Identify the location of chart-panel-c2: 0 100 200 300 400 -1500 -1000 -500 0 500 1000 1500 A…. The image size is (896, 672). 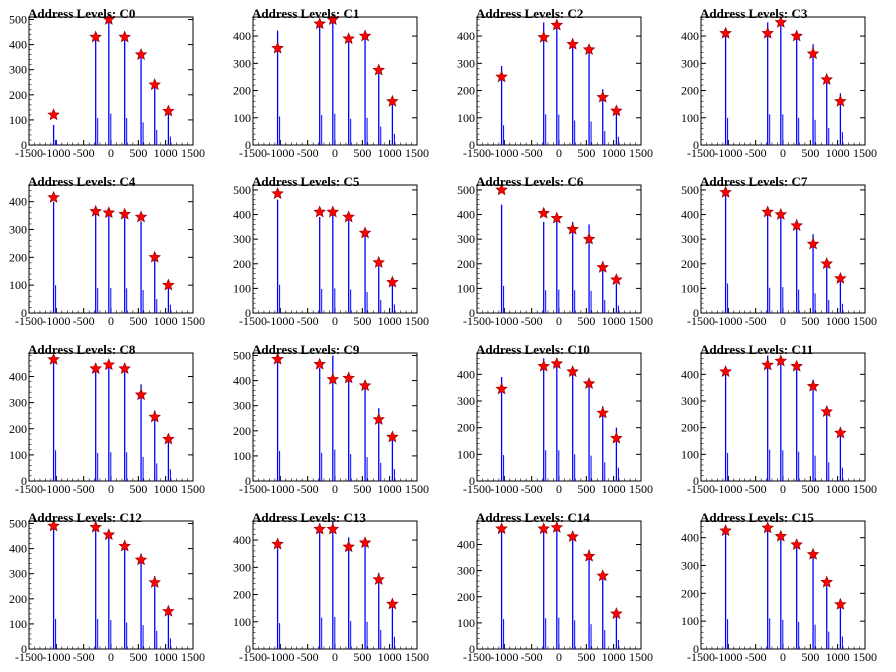
(560, 84).